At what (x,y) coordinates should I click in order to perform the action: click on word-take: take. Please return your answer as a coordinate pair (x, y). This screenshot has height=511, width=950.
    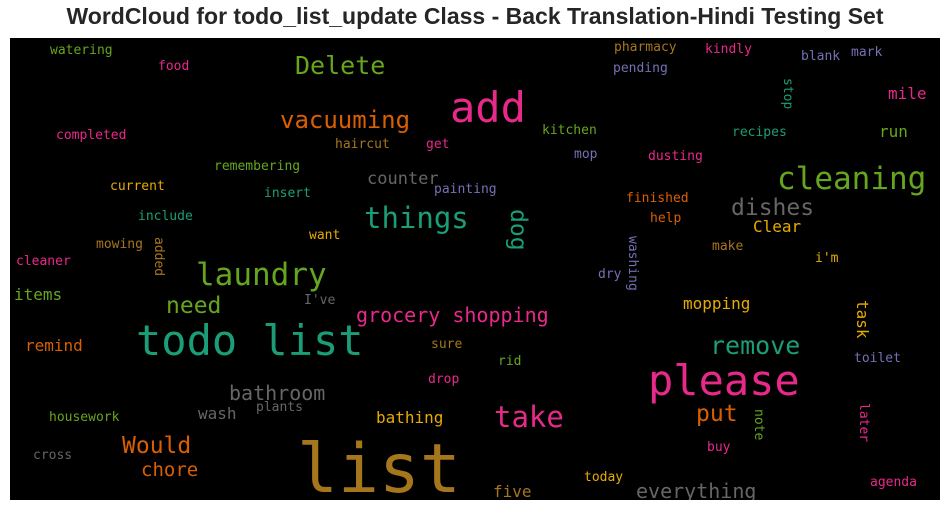
    Looking at the image, I should click on (529, 417).